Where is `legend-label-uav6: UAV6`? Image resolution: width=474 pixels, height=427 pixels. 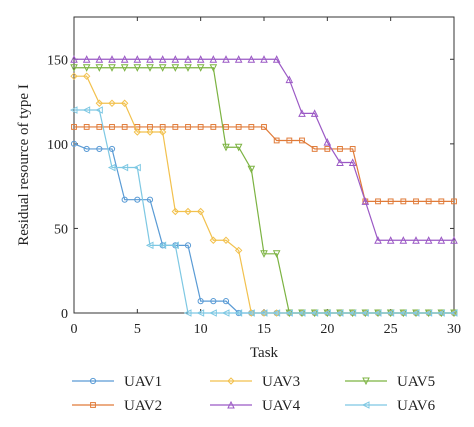 legend-label-uav6: UAV6 is located at coordinates (416, 406).